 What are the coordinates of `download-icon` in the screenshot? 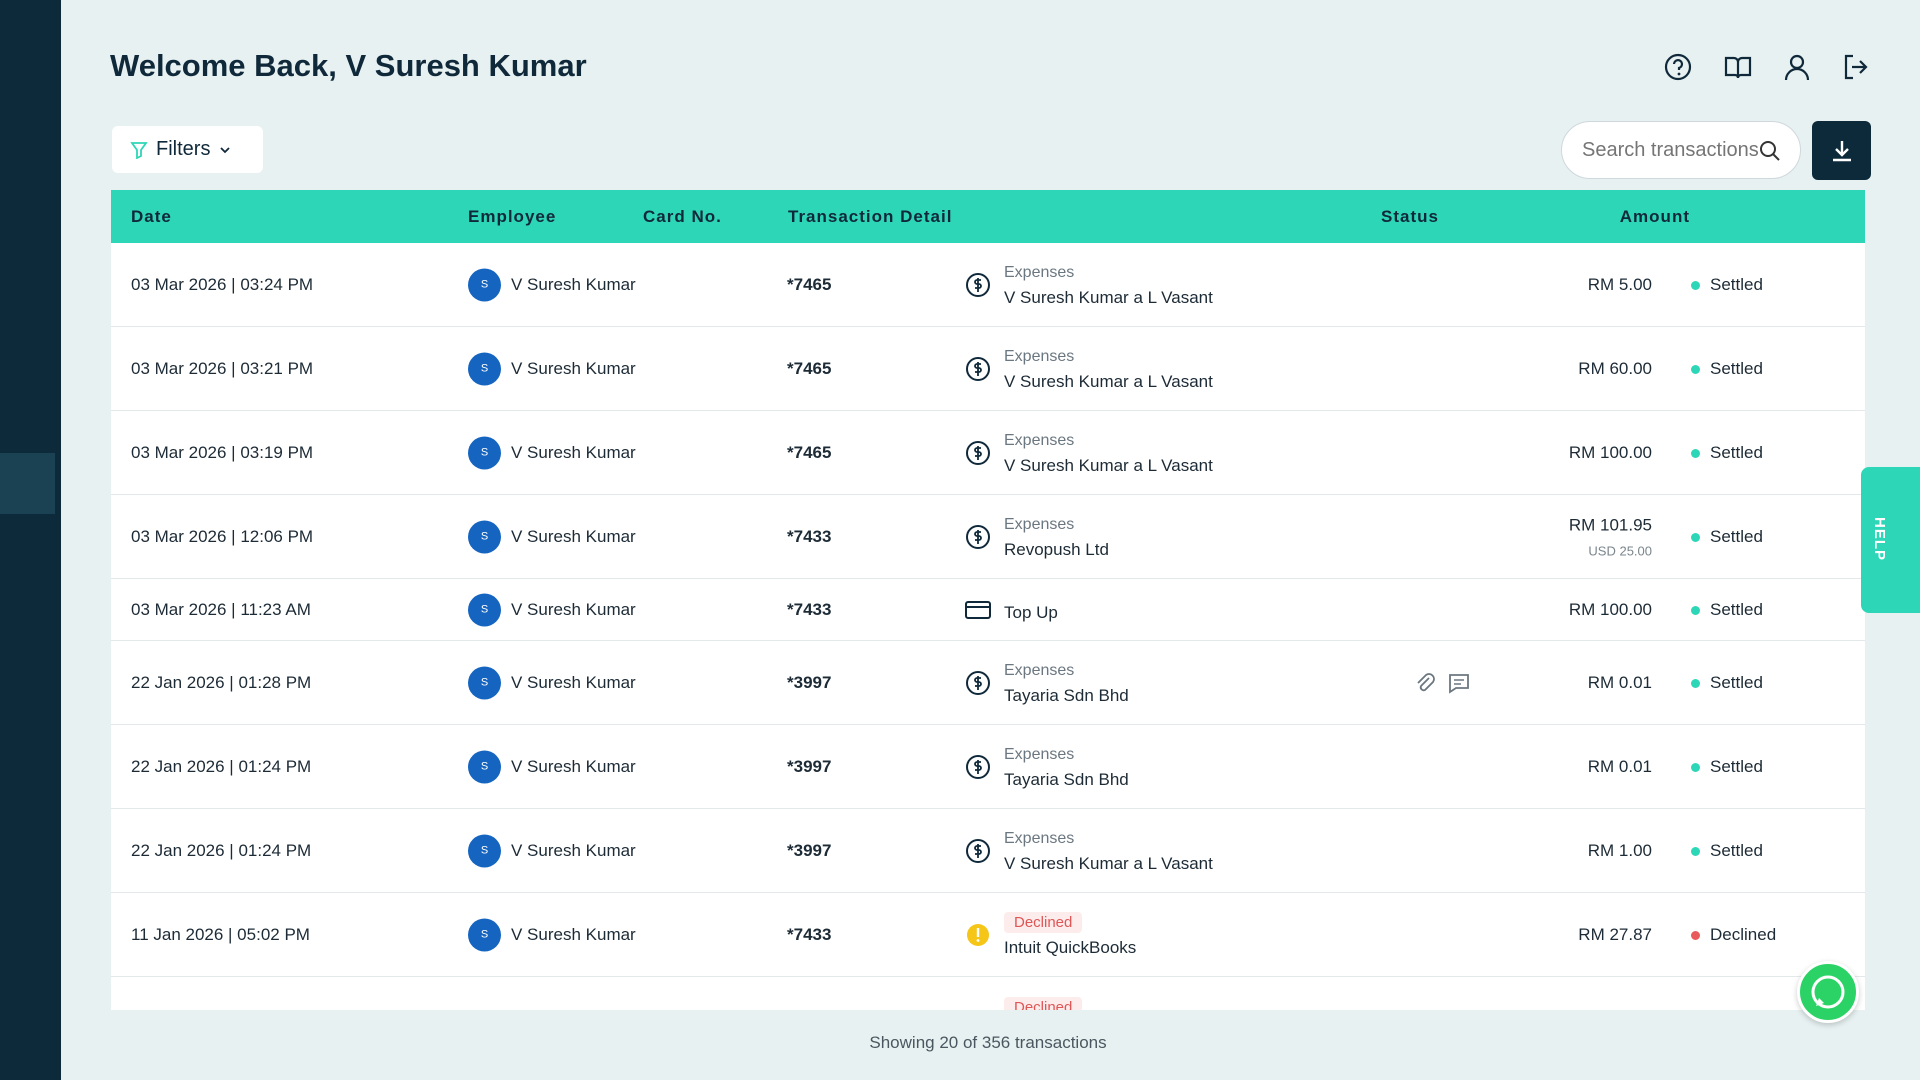 It's located at (1841, 150).